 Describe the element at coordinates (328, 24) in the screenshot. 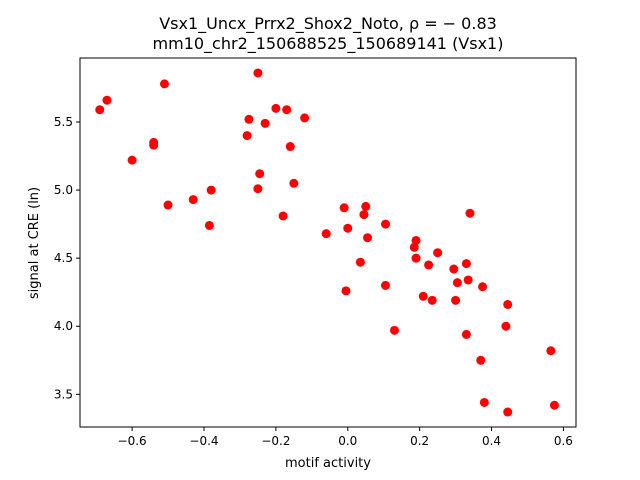

I see `chart-title-line1: Vsx1_Uncx_Prrx2_Shox2_Noto, ρ = − 0.83` at that location.